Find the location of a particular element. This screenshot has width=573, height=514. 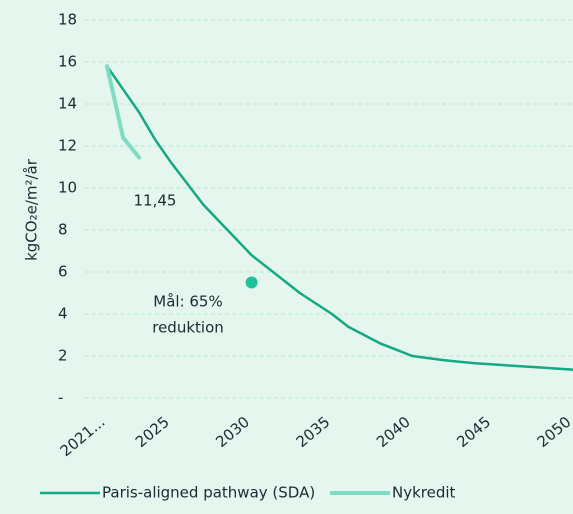

y-tick-label: 14 is located at coordinates (67, 104).